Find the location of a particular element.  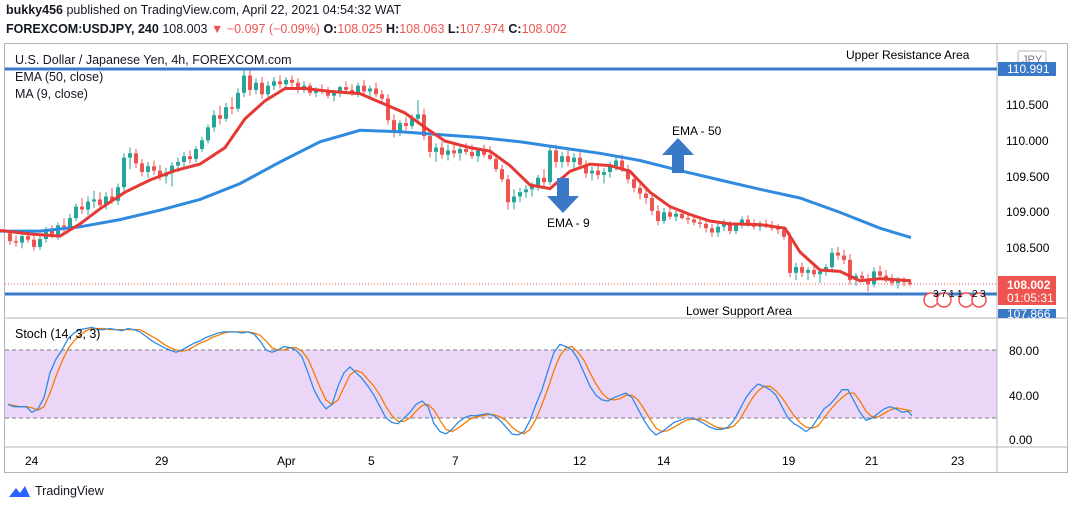

resistance-price-tag is located at coordinates (1027, 69).